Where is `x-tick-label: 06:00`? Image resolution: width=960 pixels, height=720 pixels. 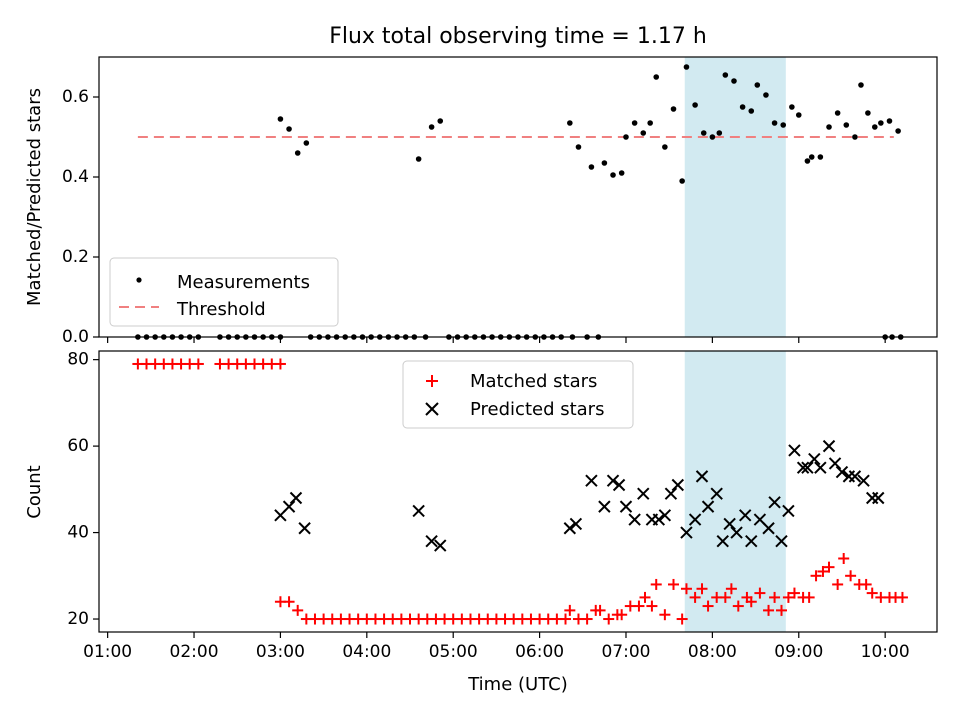 x-tick-label: 06:00 is located at coordinates (539, 652).